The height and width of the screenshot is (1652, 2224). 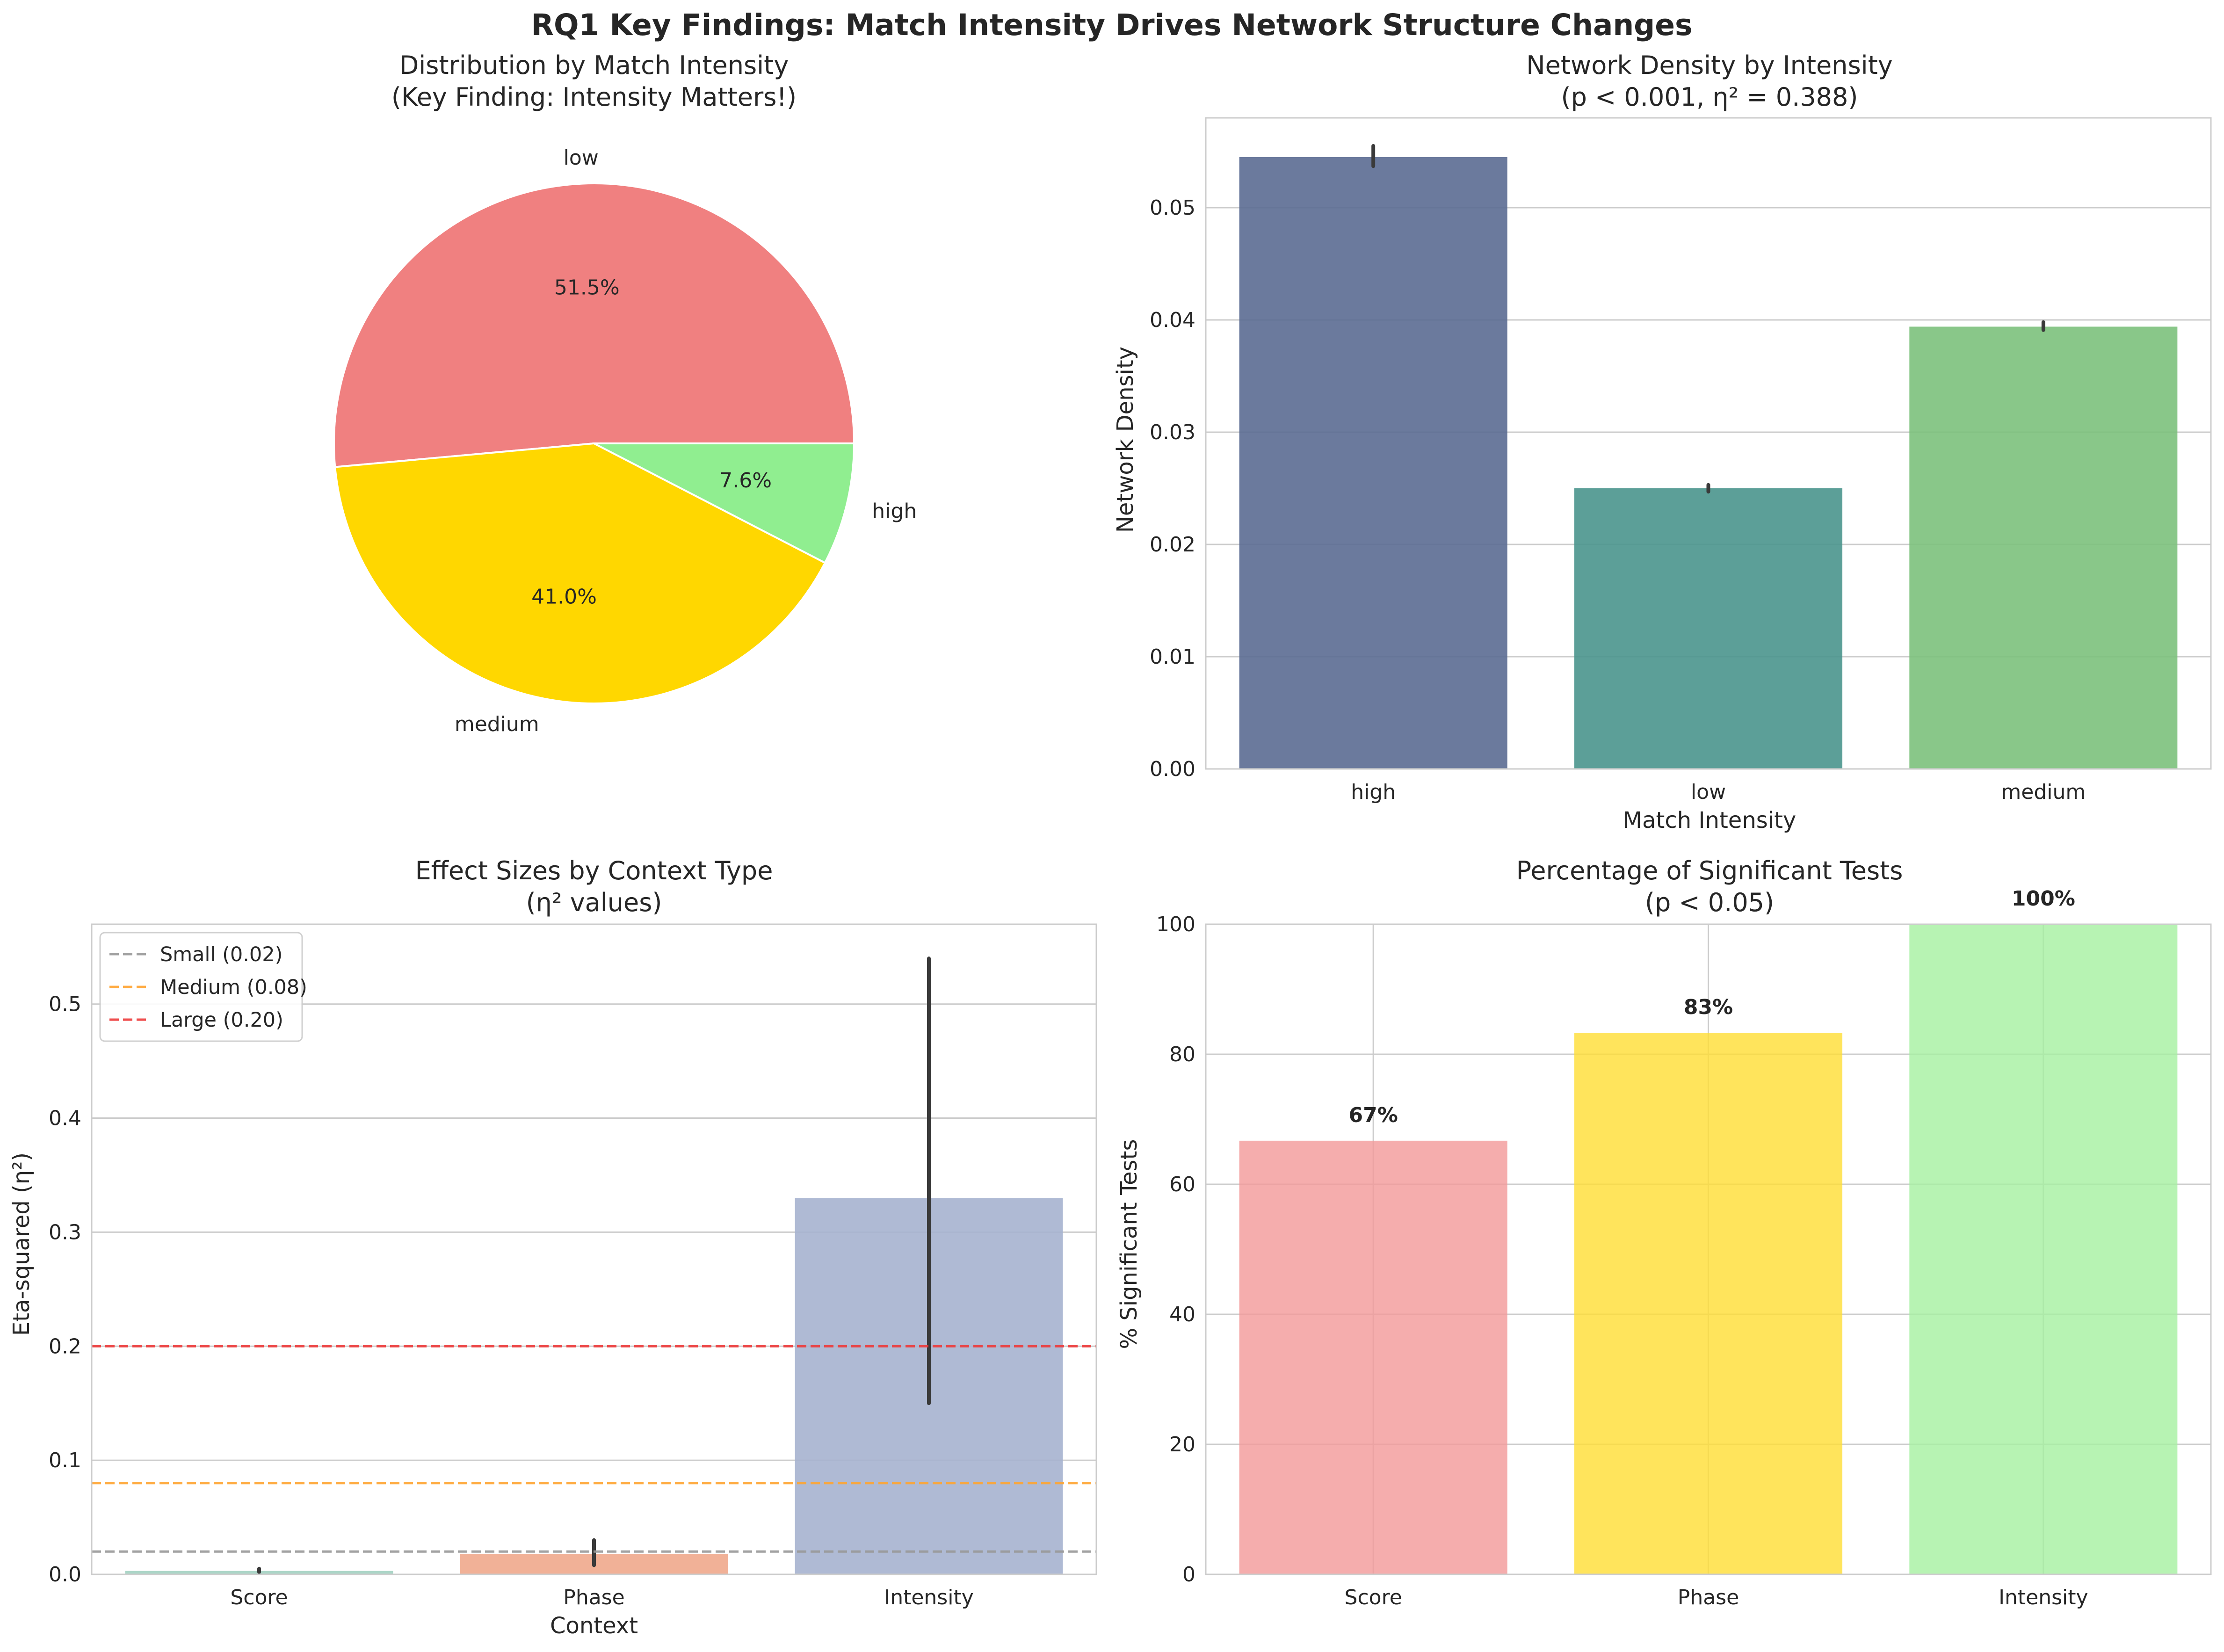 I want to click on significance-y-axis-label: % Significant Tests, so click(x=1129, y=1244).